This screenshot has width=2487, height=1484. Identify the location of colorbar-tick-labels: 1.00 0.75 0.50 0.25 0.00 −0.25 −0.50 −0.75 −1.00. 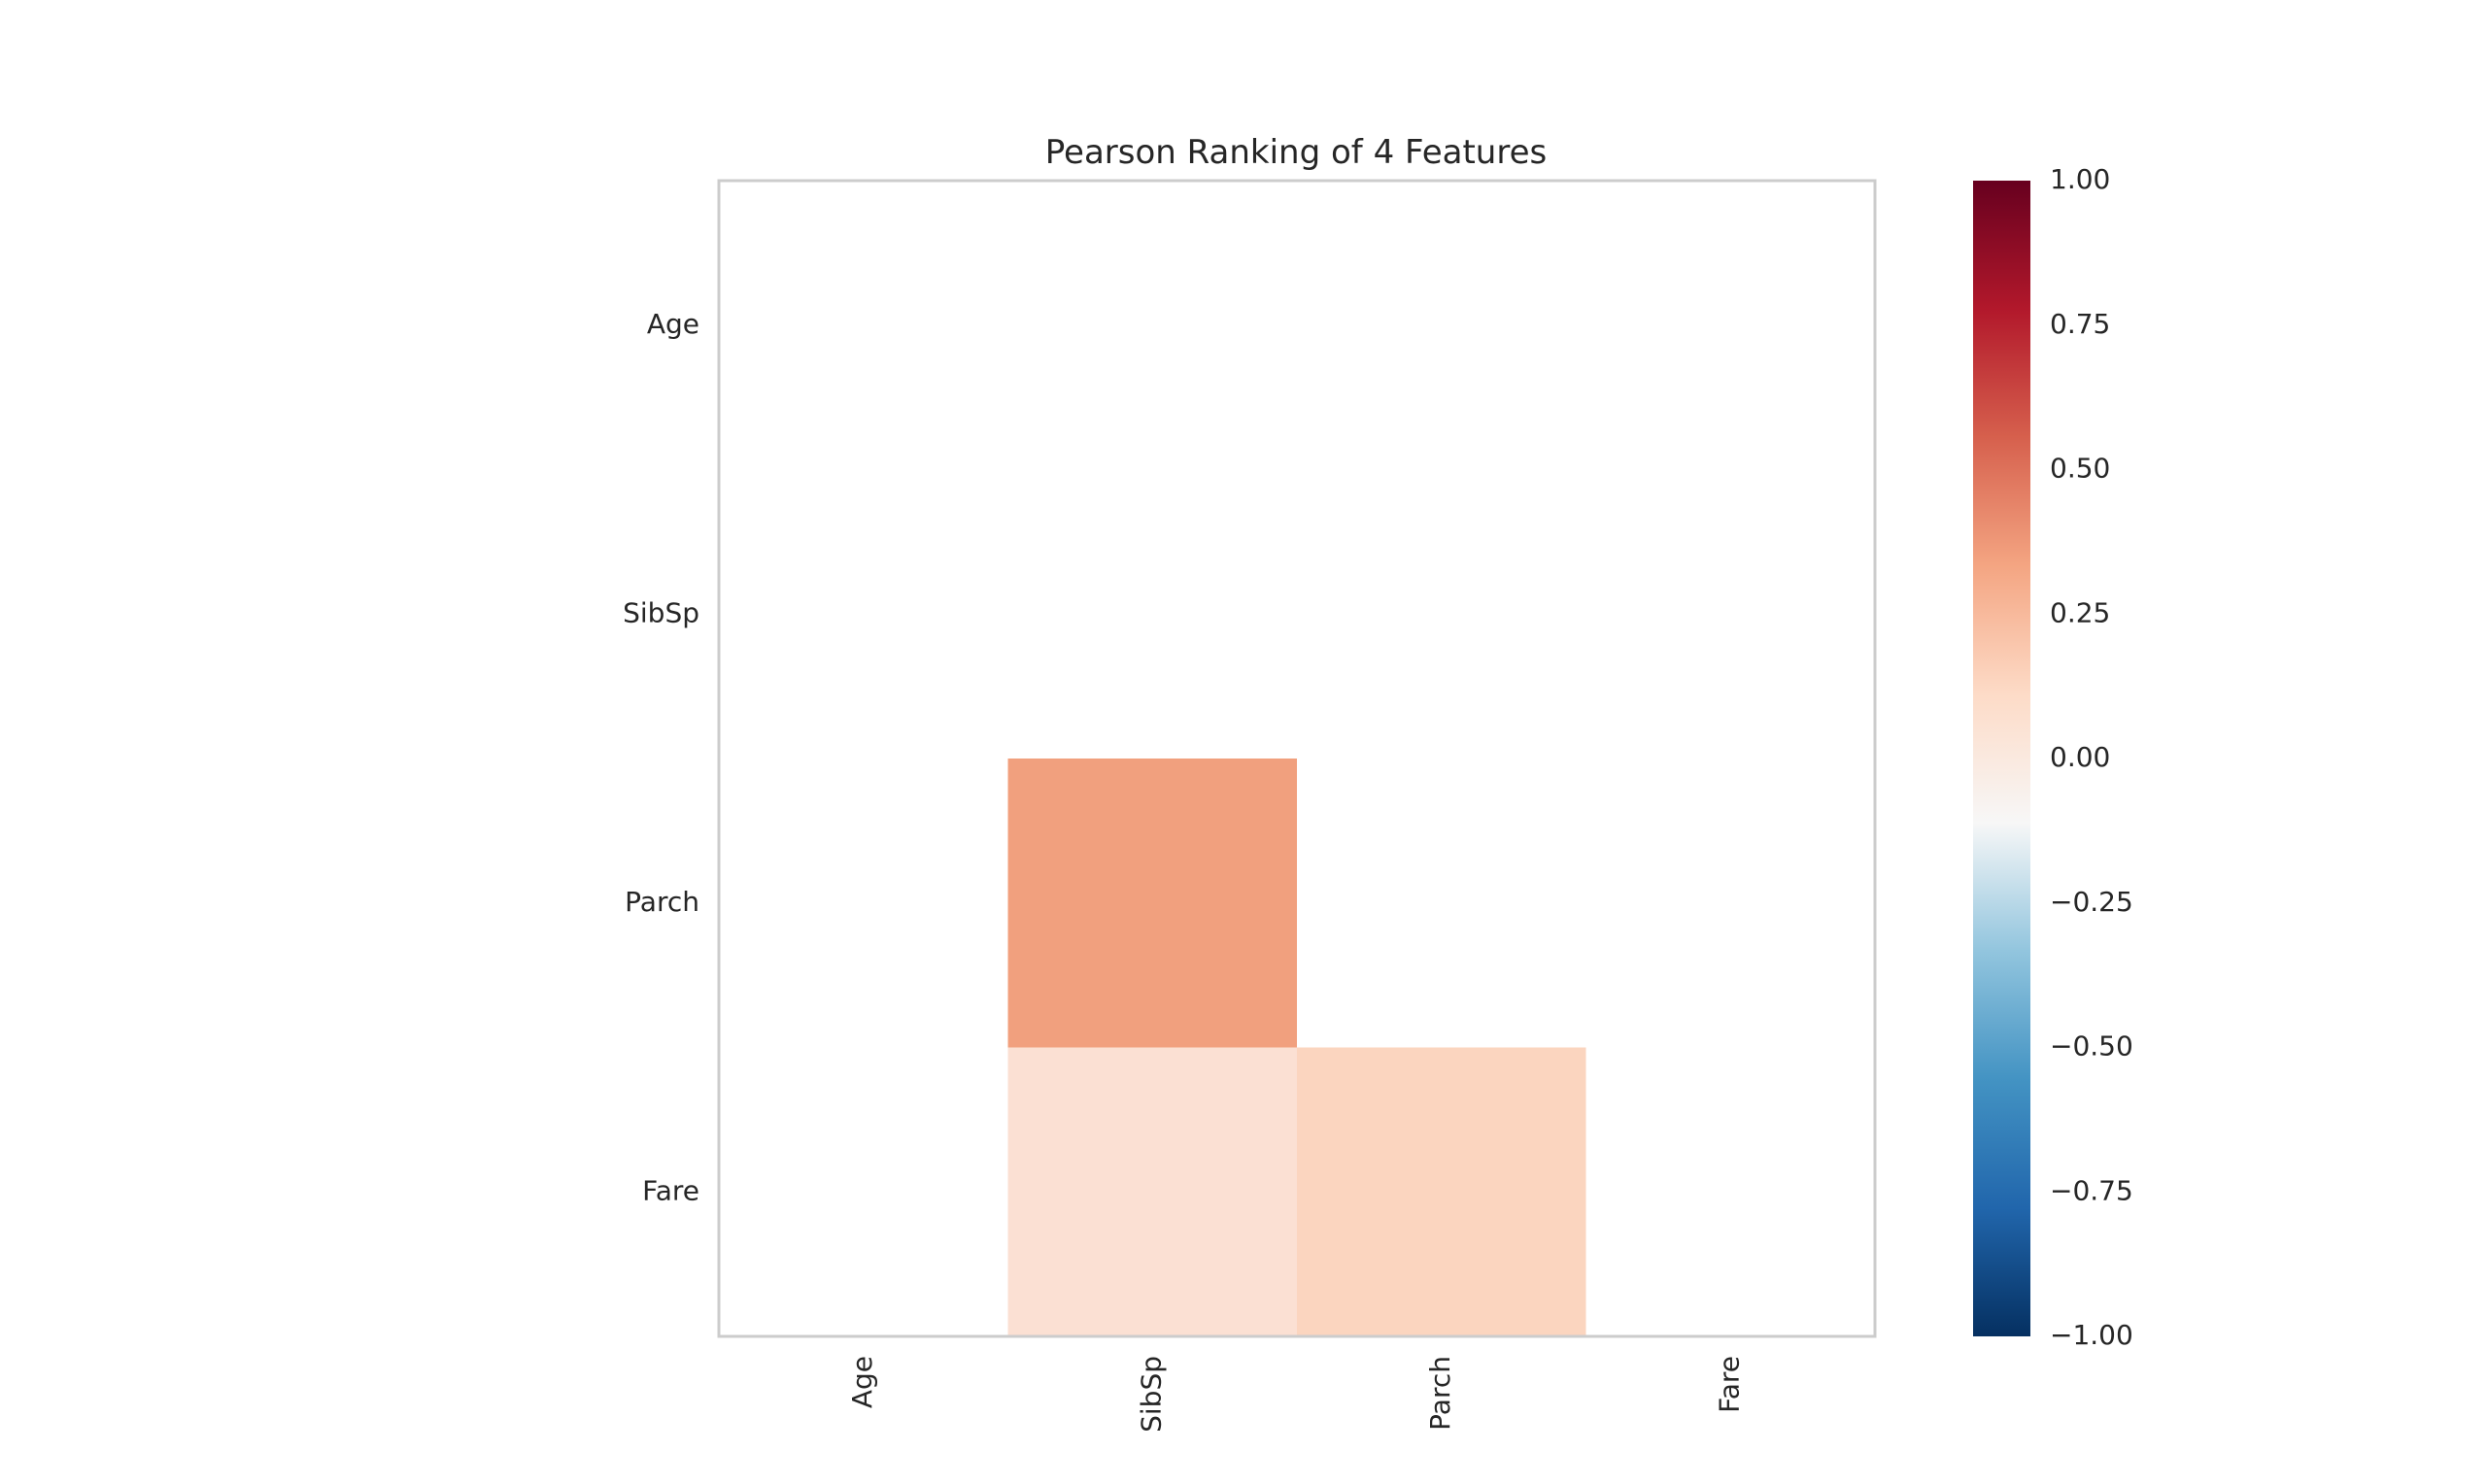
(2091, 757).